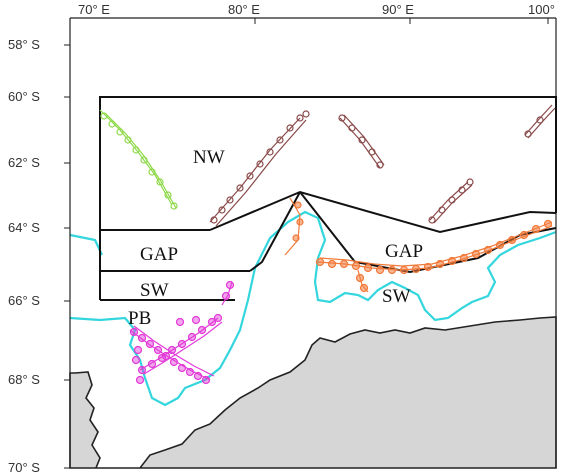  Describe the element at coordinates (24, 44) in the screenshot. I see `lat-label-58: 58° S` at that location.